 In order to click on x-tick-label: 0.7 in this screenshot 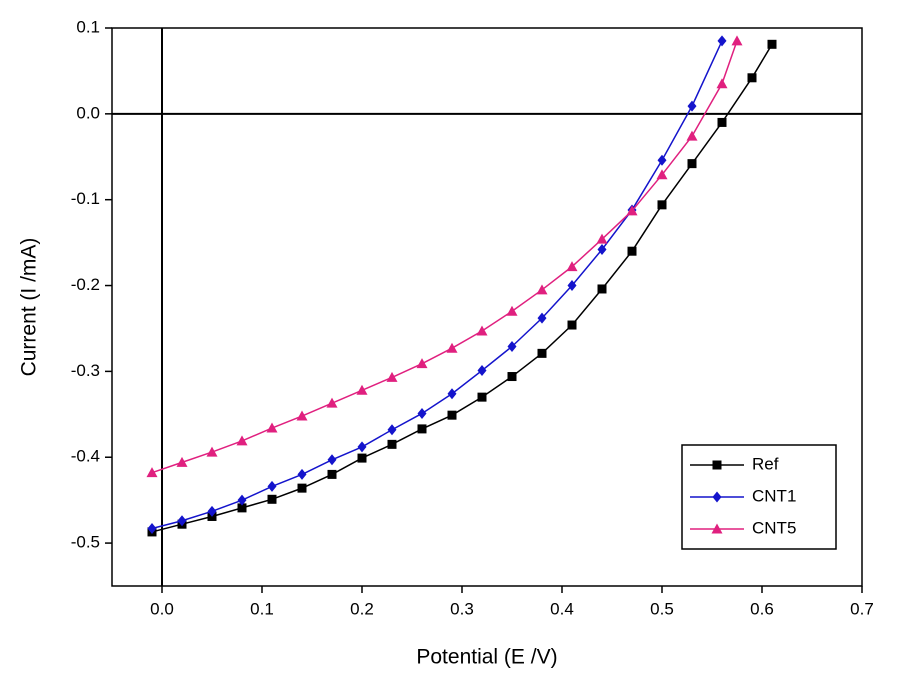, I will do `click(862, 608)`.